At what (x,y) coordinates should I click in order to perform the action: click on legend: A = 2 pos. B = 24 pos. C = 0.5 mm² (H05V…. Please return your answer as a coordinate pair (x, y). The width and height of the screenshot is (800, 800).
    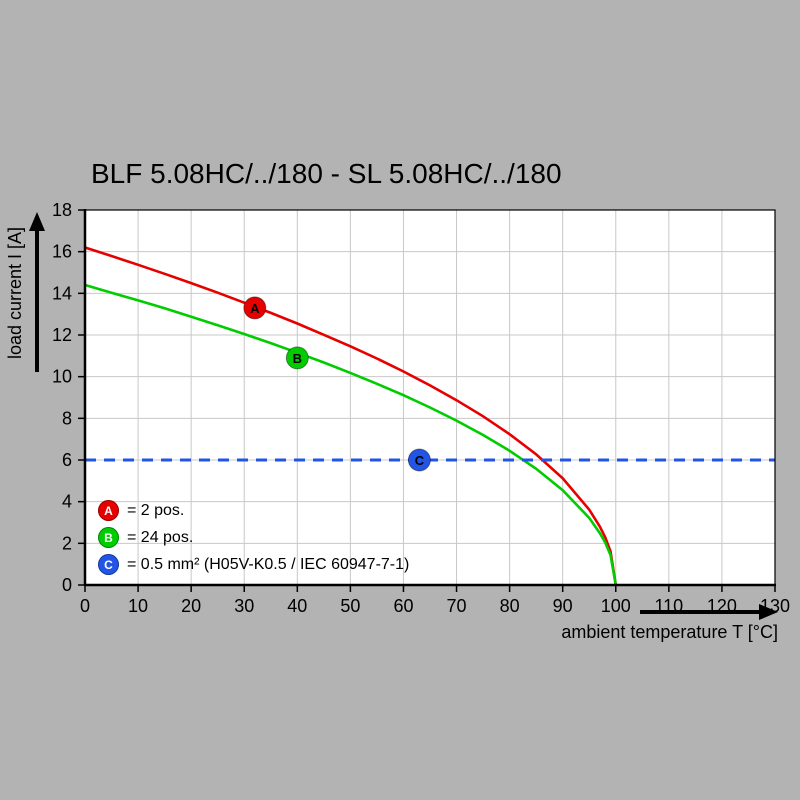
    Looking at the image, I should click on (253, 537).